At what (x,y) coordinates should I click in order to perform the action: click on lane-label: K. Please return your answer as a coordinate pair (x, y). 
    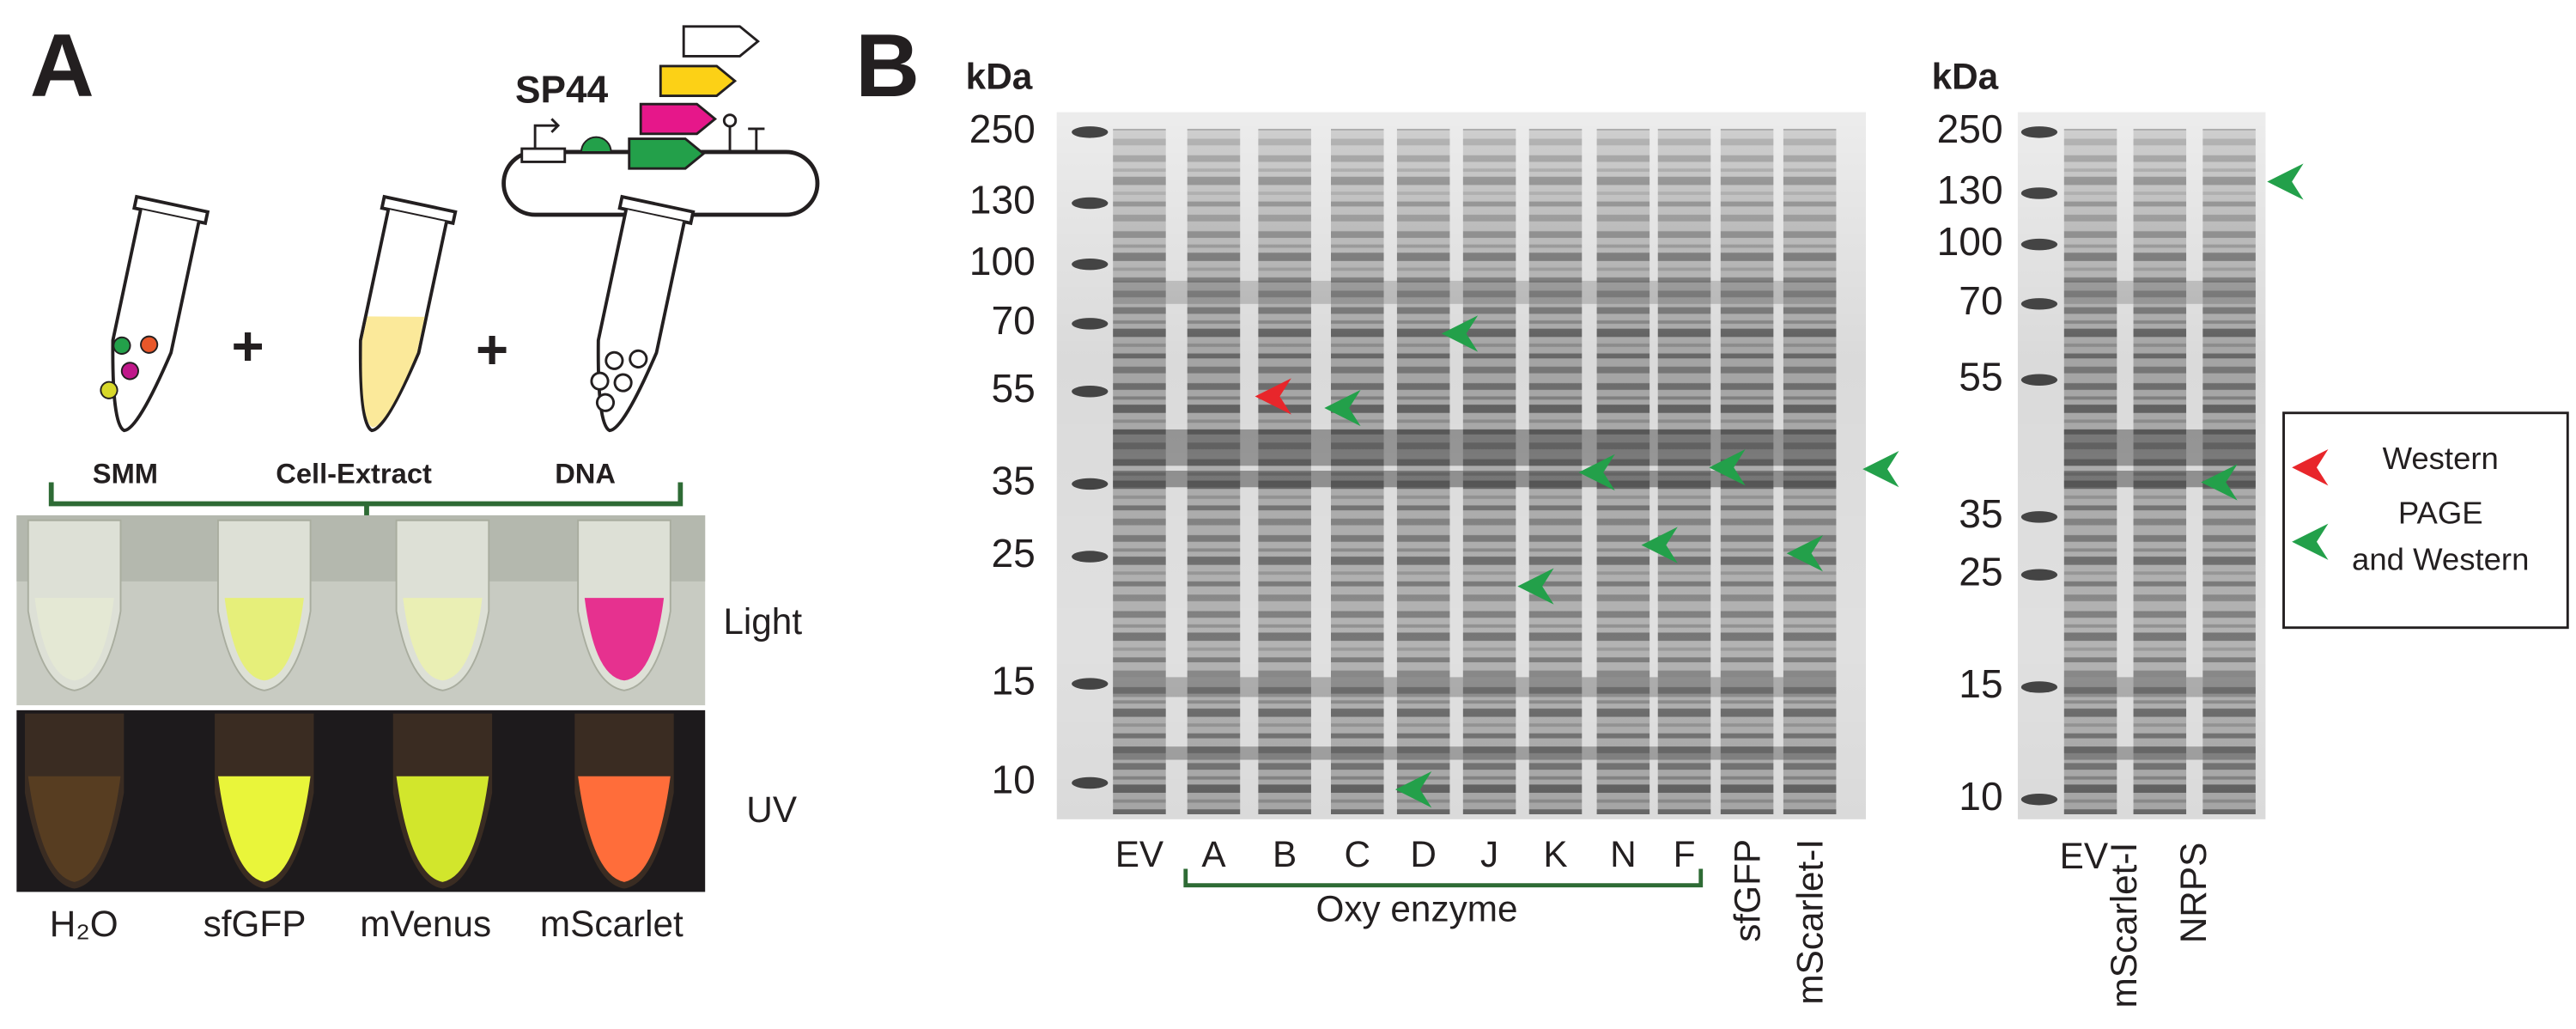
    Looking at the image, I should click on (1555, 854).